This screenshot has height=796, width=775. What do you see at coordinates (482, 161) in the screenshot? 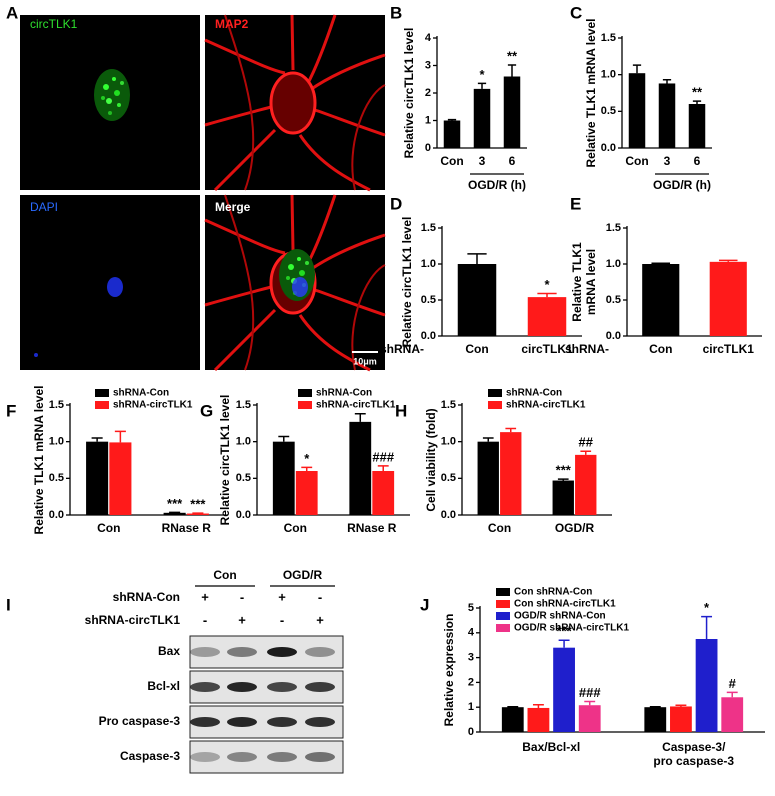
I see `x-tick-label: 3` at bounding box center [482, 161].